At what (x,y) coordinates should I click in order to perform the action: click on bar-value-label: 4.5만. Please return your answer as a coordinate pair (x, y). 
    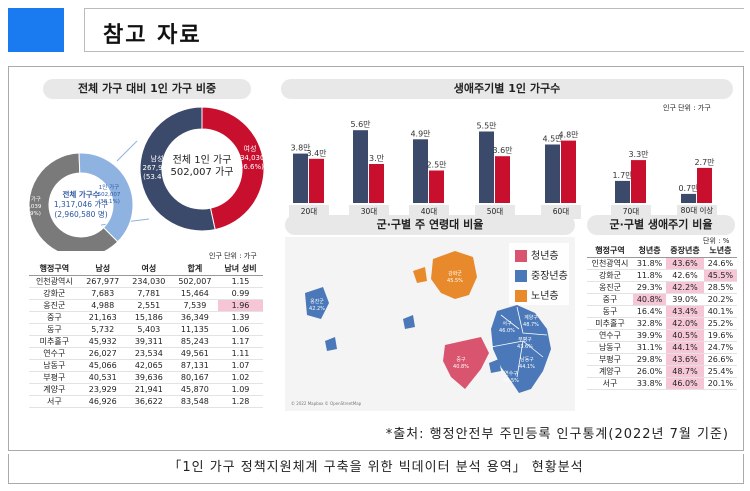
    Looking at the image, I should click on (552, 139).